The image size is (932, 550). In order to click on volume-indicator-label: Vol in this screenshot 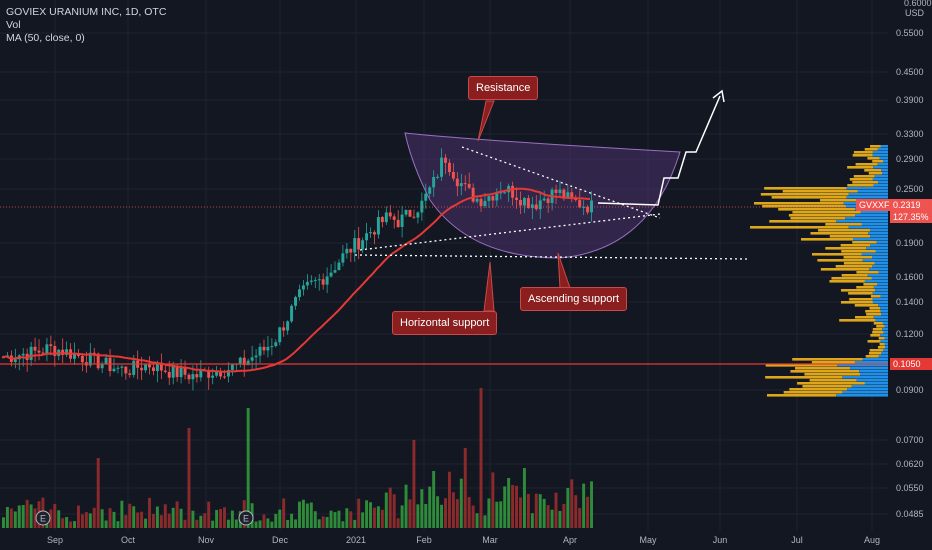, I will do `click(13, 25)`.